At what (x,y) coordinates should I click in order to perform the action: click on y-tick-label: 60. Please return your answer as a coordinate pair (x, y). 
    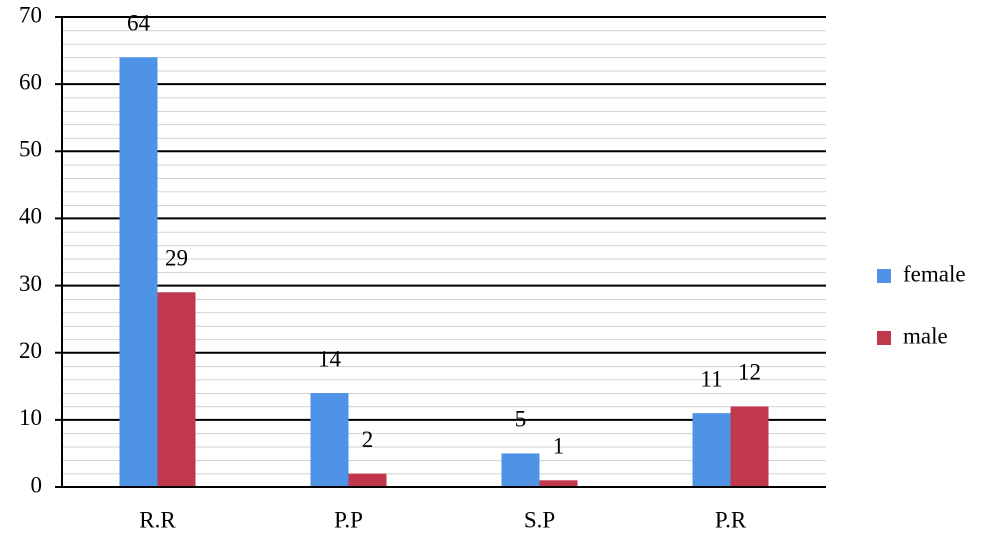
    Looking at the image, I should click on (30, 81).